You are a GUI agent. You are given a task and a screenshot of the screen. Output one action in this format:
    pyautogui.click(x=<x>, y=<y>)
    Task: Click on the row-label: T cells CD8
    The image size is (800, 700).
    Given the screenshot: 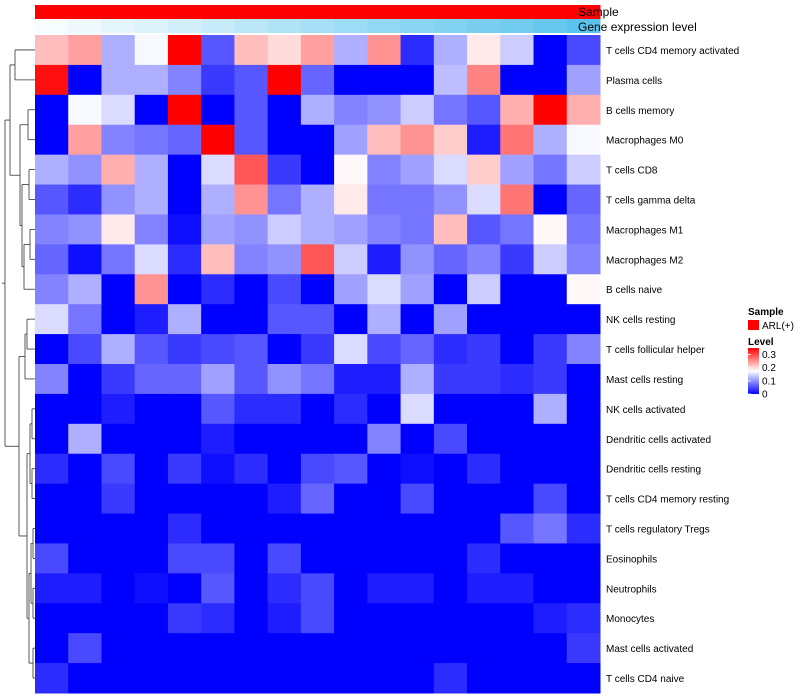 What is the action you would take?
    pyautogui.click(x=632, y=171)
    